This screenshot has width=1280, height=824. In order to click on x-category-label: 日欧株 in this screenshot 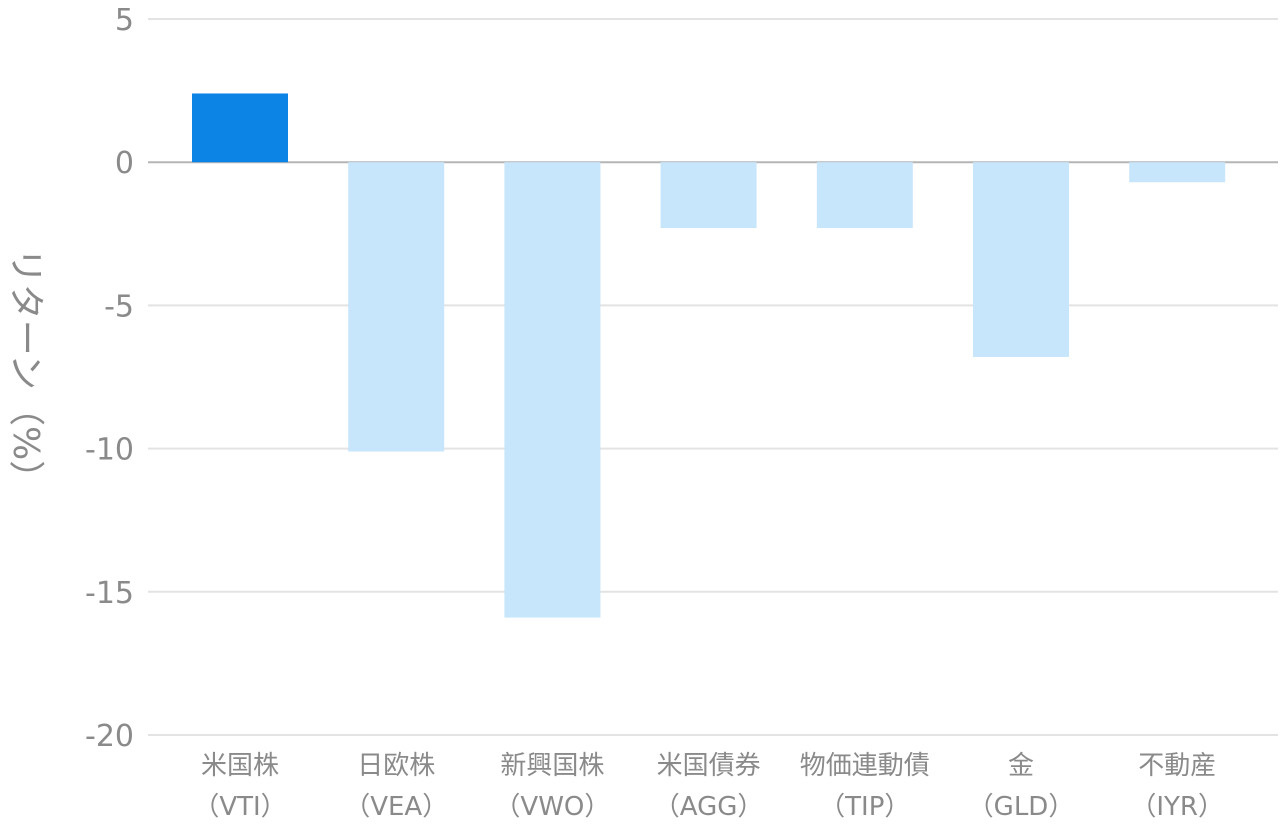, I will do `click(396, 766)`.